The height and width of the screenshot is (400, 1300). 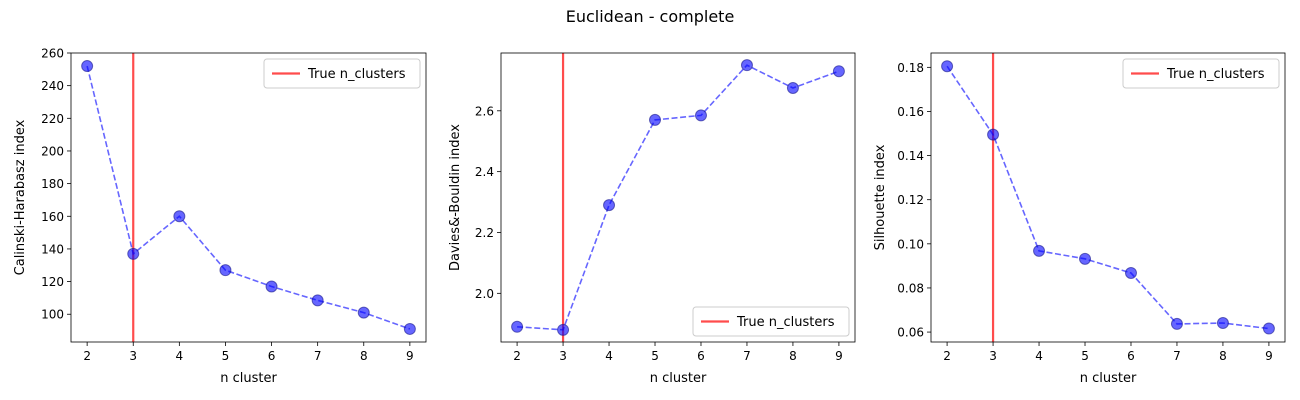 What do you see at coordinates (910, 244) in the screenshot?
I see `y-tick-label: 0.10` at bounding box center [910, 244].